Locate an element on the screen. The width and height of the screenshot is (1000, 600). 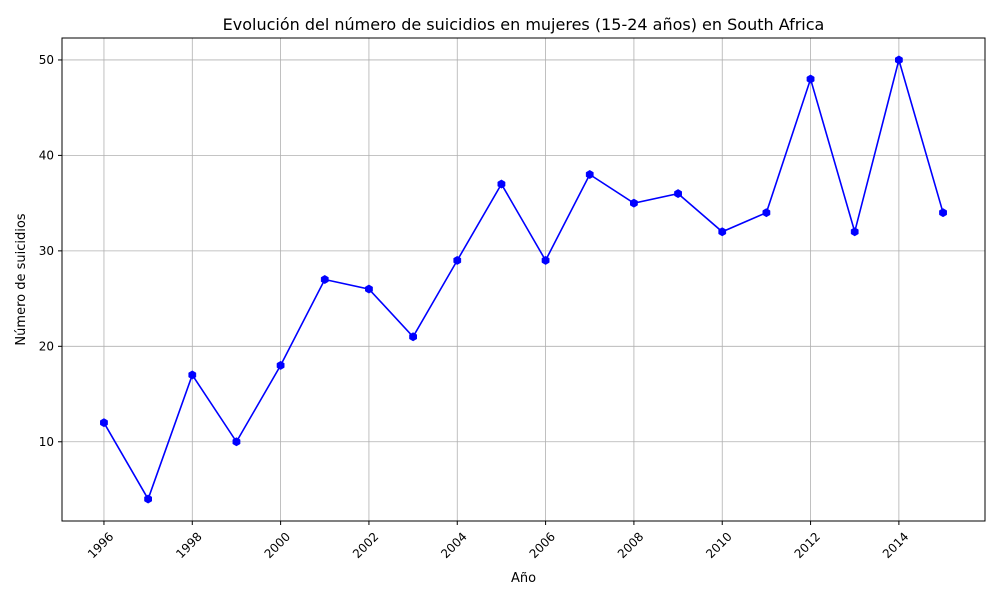
y-tick-label: 50 is located at coordinates (46, 60).